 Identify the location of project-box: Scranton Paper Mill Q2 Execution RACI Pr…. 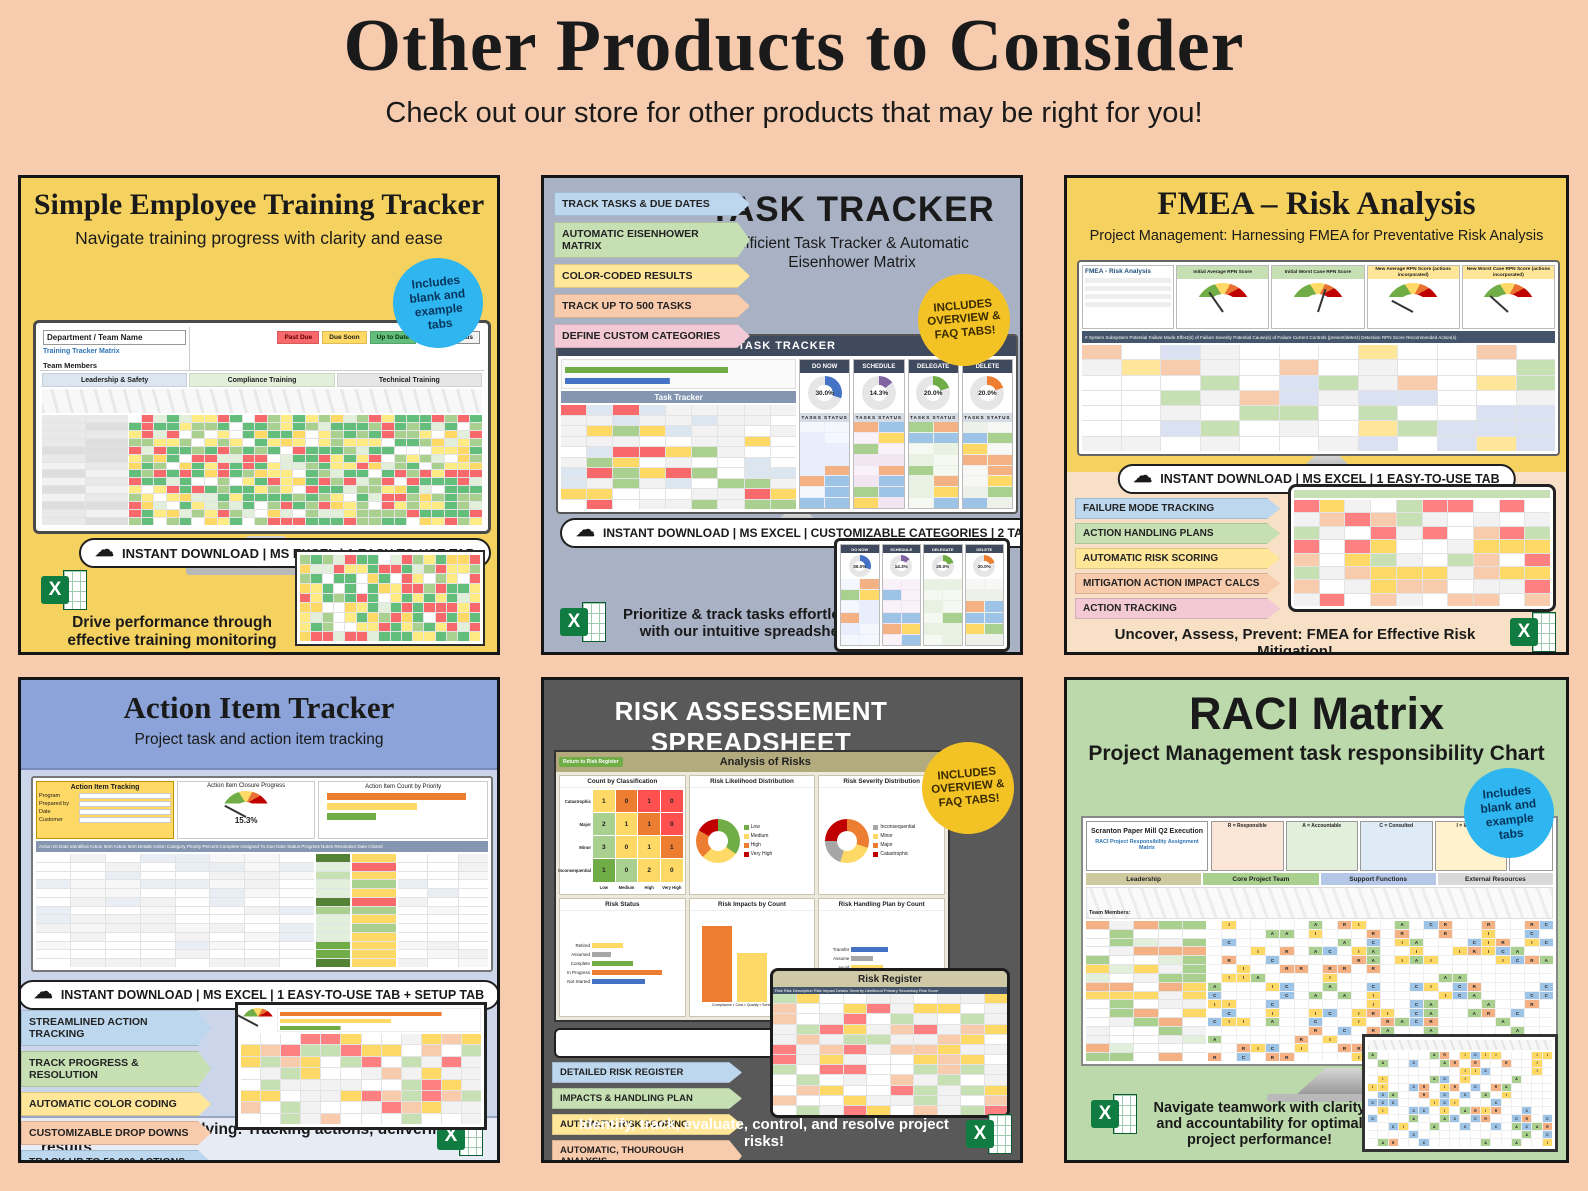
(1147, 846).